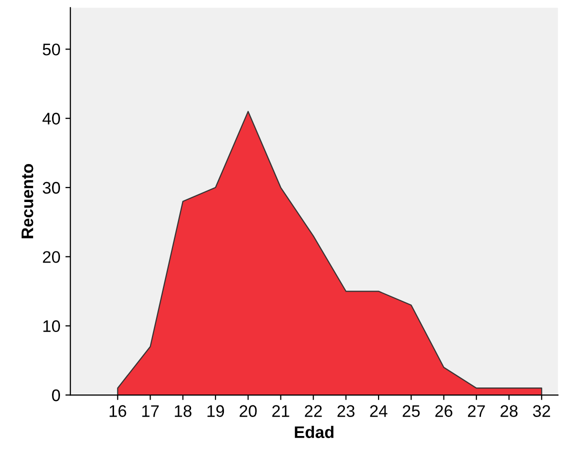 This screenshot has height=453, width=563. Describe the element at coordinates (314, 432) in the screenshot. I see `x-axis-title: Edad` at that location.